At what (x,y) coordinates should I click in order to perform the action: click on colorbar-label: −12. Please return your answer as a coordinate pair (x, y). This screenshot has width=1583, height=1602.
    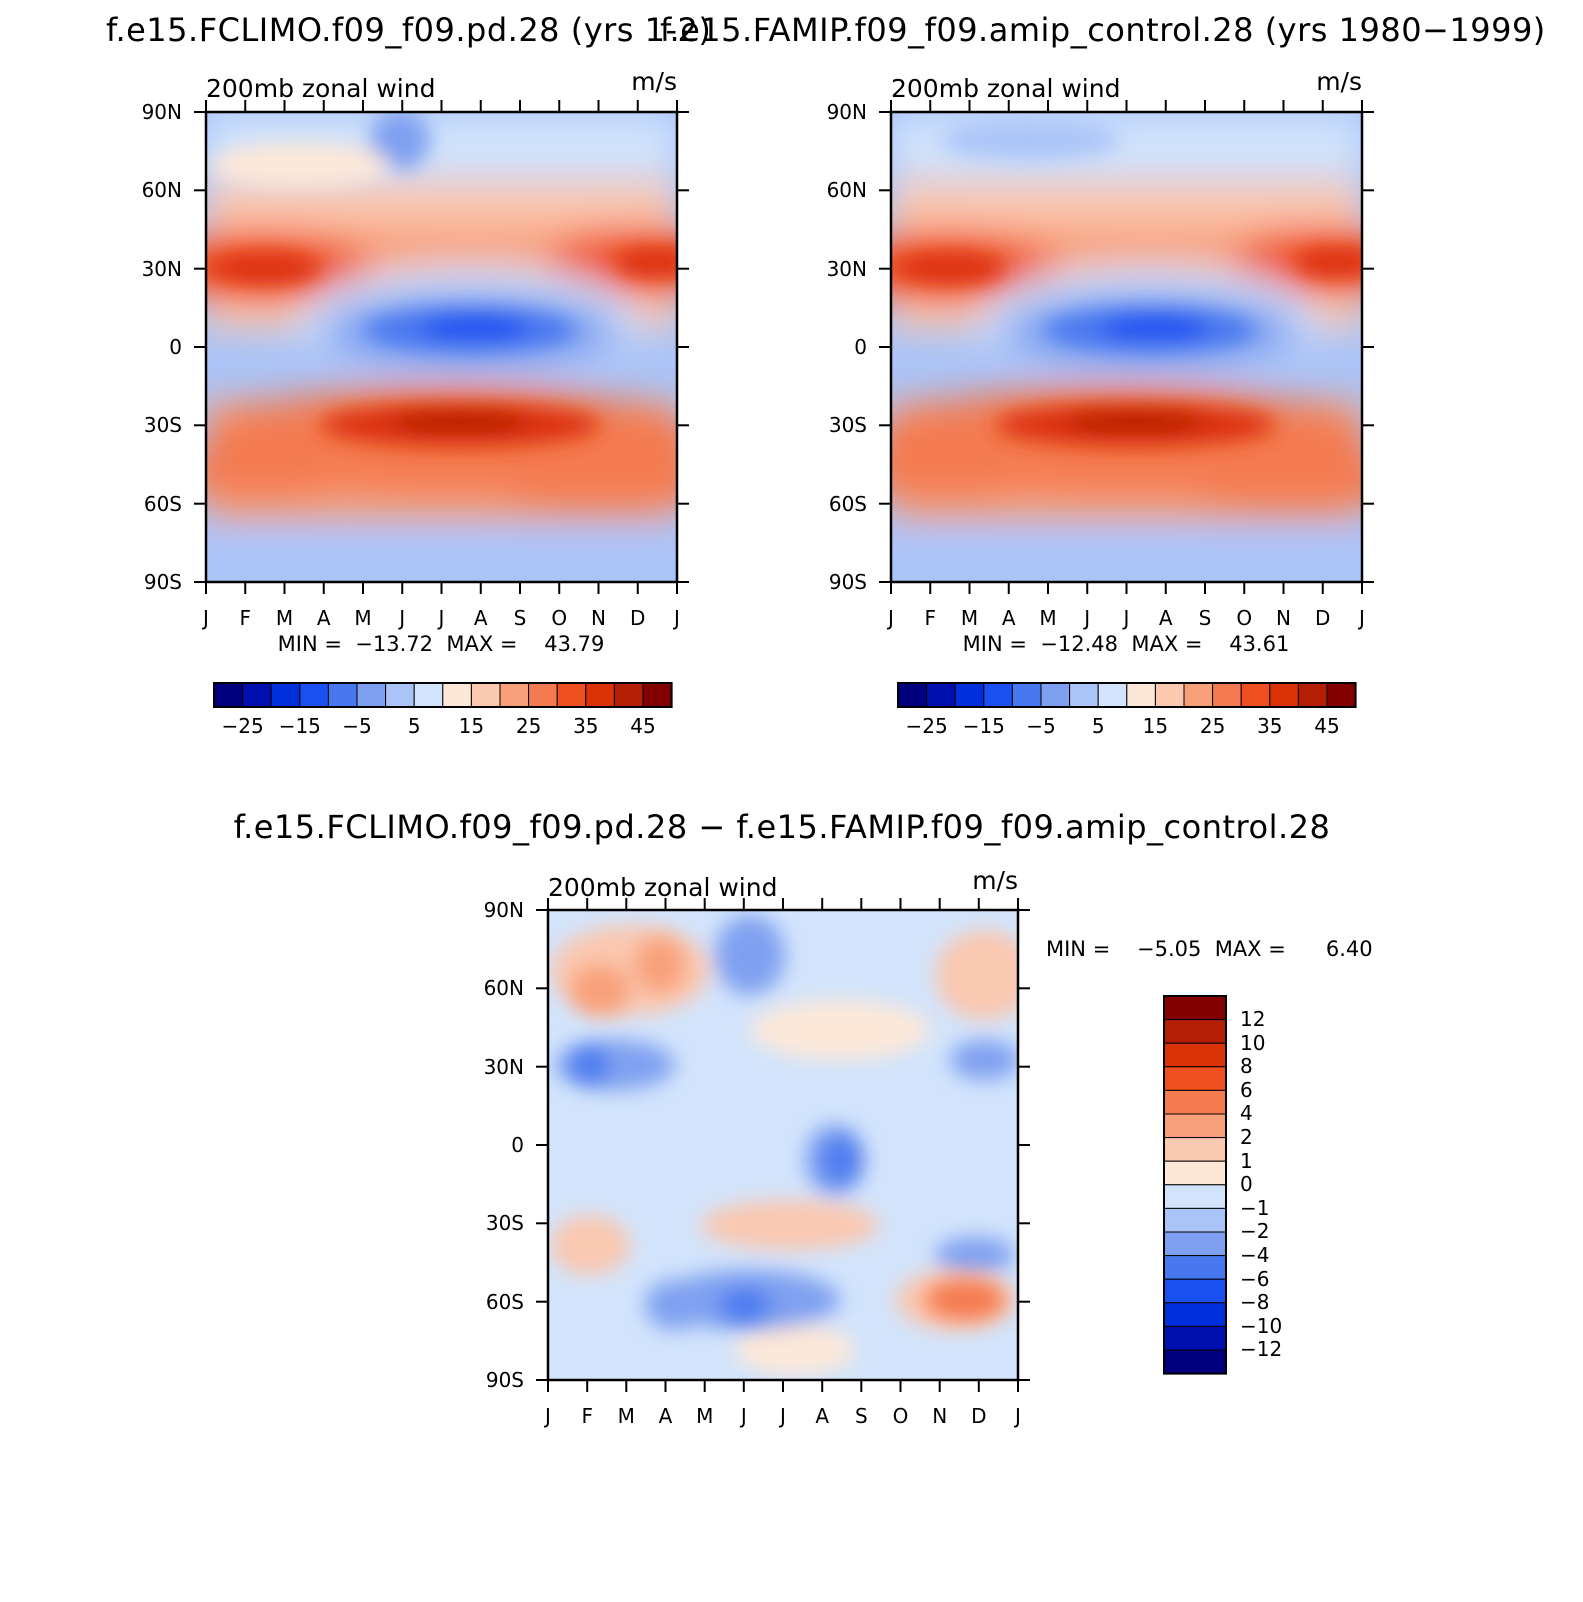
    Looking at the image, I should click on (1261, 1349).